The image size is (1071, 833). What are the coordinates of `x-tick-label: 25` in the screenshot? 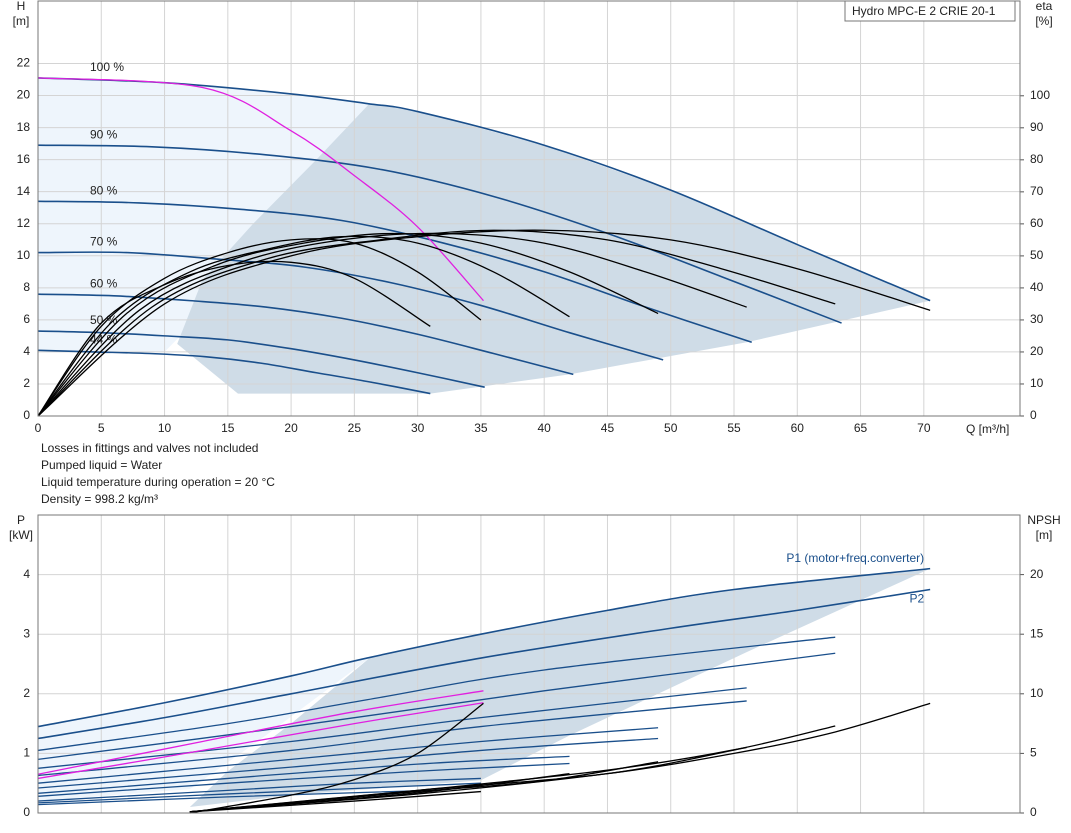 It's located at (355, 428).